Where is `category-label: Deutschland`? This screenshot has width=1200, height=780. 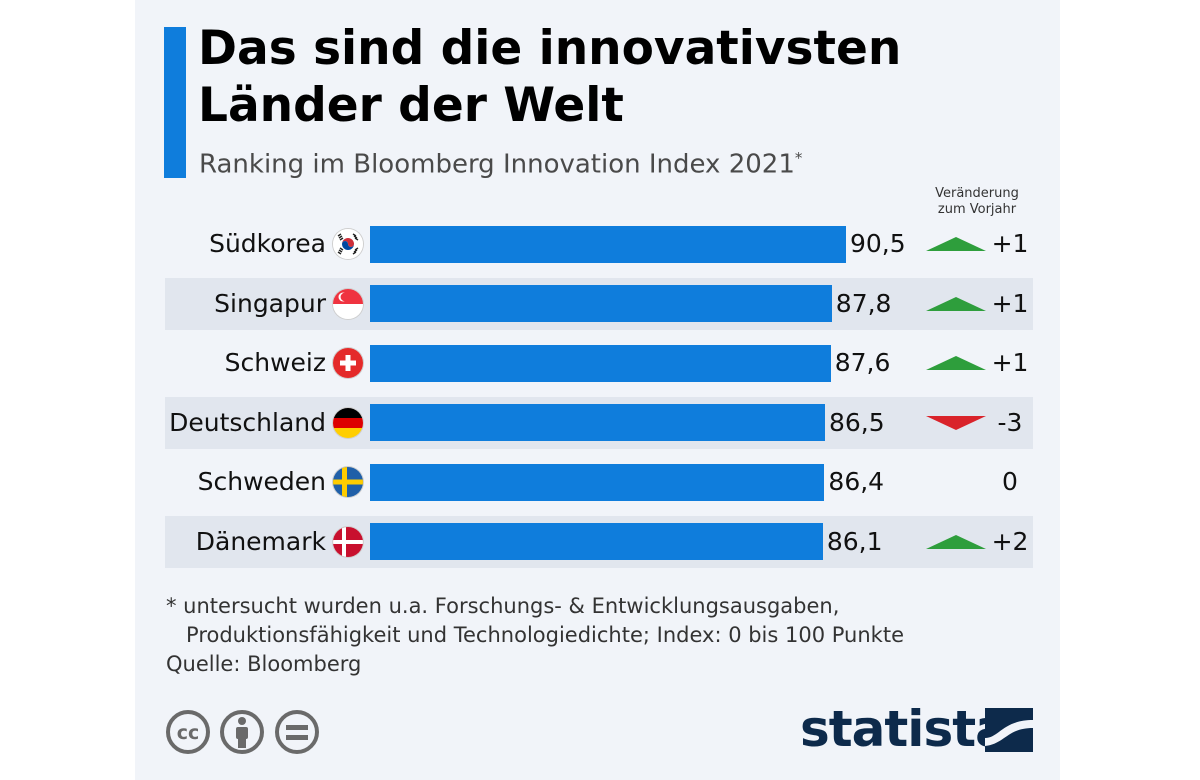
category-label: Deutschland is located at coordinates (247, 422).